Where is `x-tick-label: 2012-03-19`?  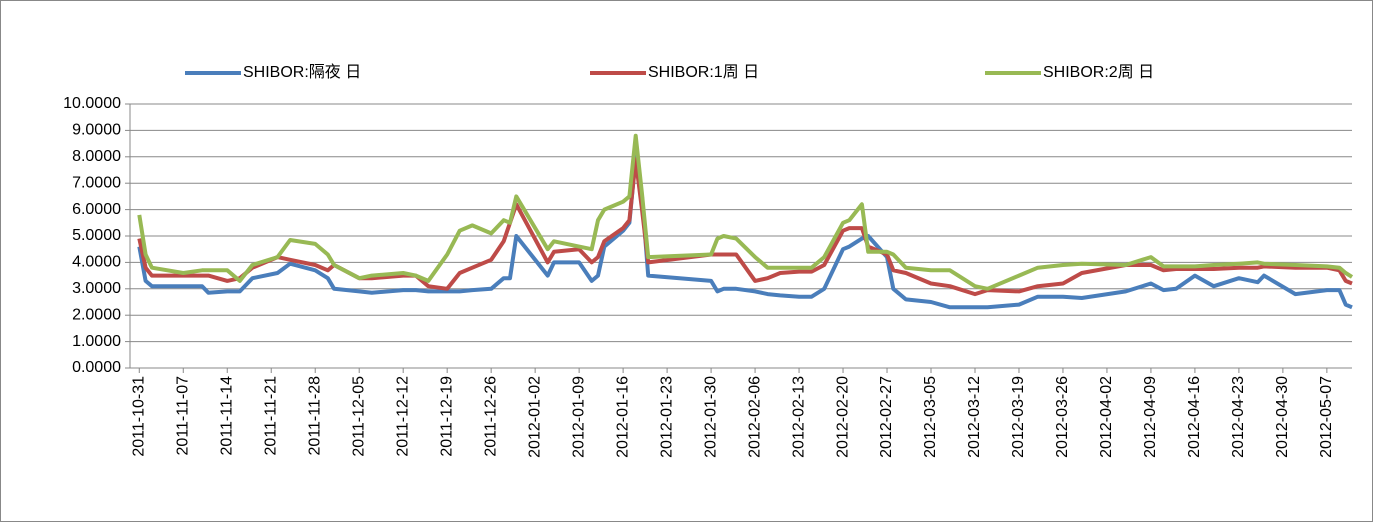
x-tick-label: 2012-03-19 is located at coordinates (1018, 417).